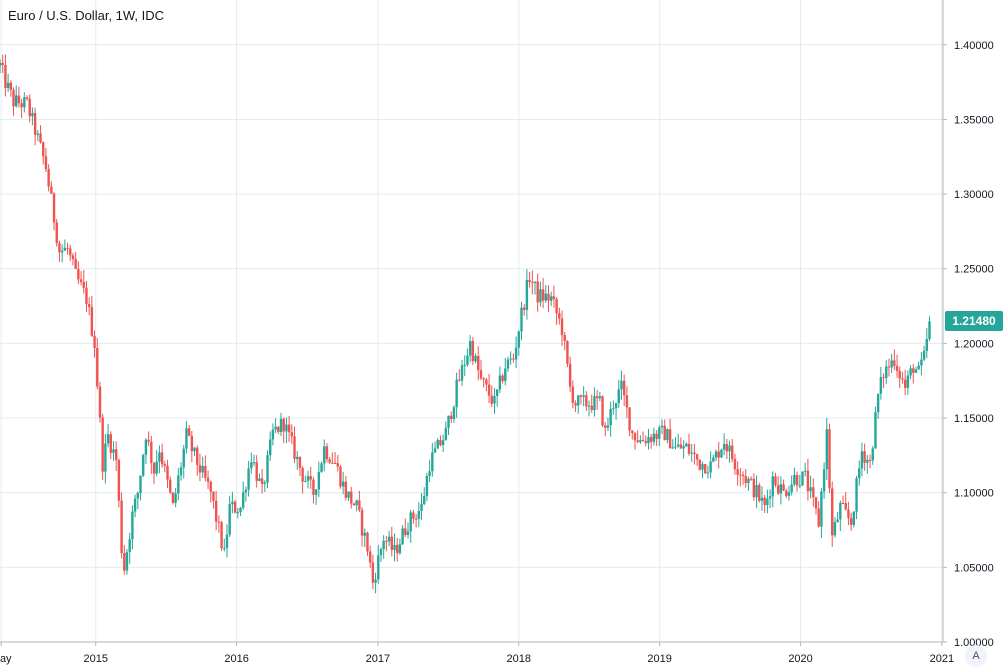 This screenshot has height=672, width=1007. Describe the element at coordinates (477, 659) in the screenshot. I see `time-scale: May 2015 2016 2017 2018 2019 2020 2021` at that location.